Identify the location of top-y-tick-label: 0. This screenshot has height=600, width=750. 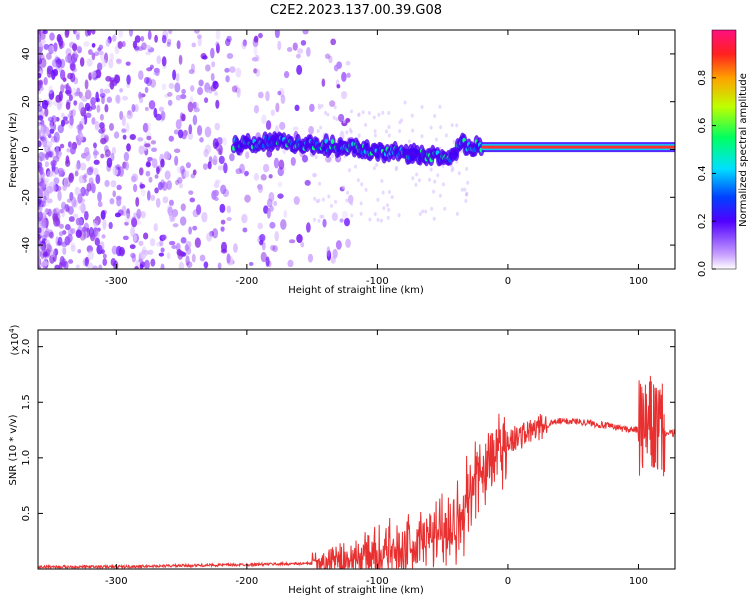
(26, 149).